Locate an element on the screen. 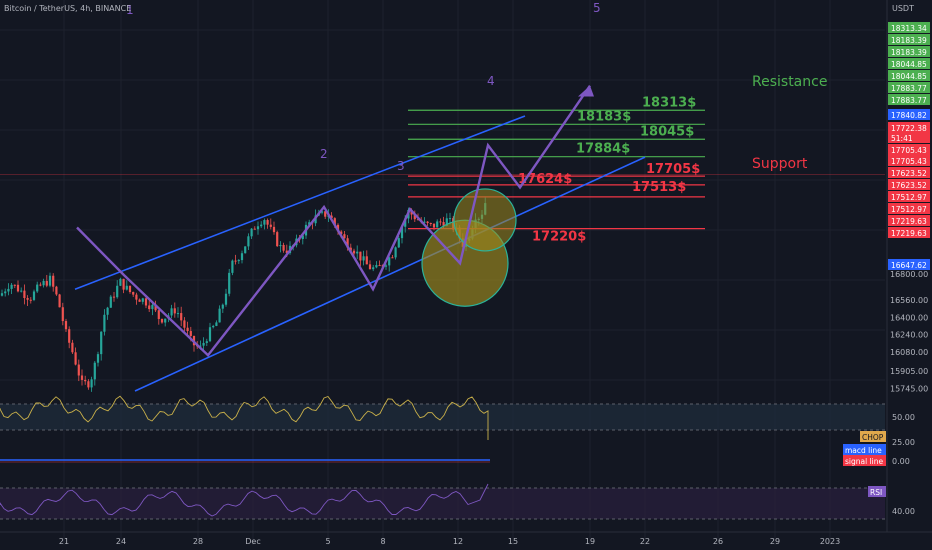  y-tick-label: 16400.00 is located at coordinates (909, 317).